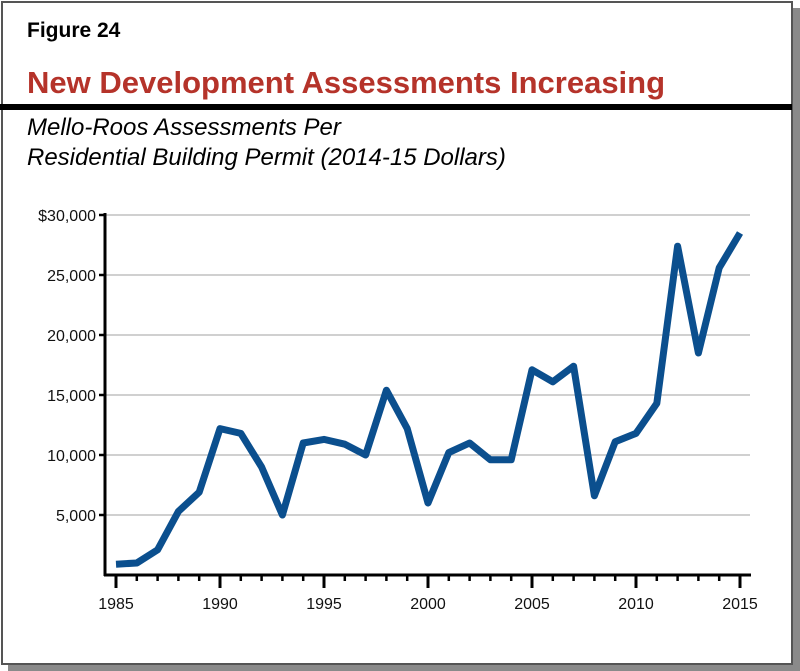  Describe the element at coordinates (636, 604) in the screenshot. I see `x-tick-label: 2010` at that location.